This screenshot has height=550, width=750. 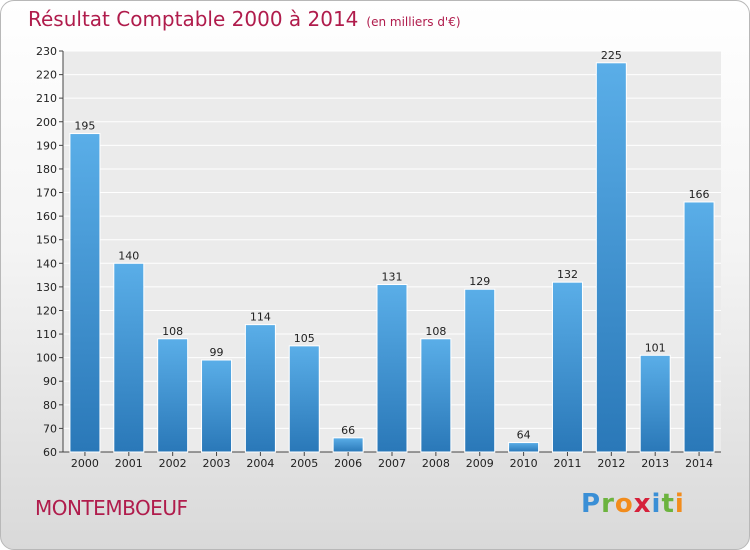 I want to click on bar-value-label: 131, so click(x=392, y=277).